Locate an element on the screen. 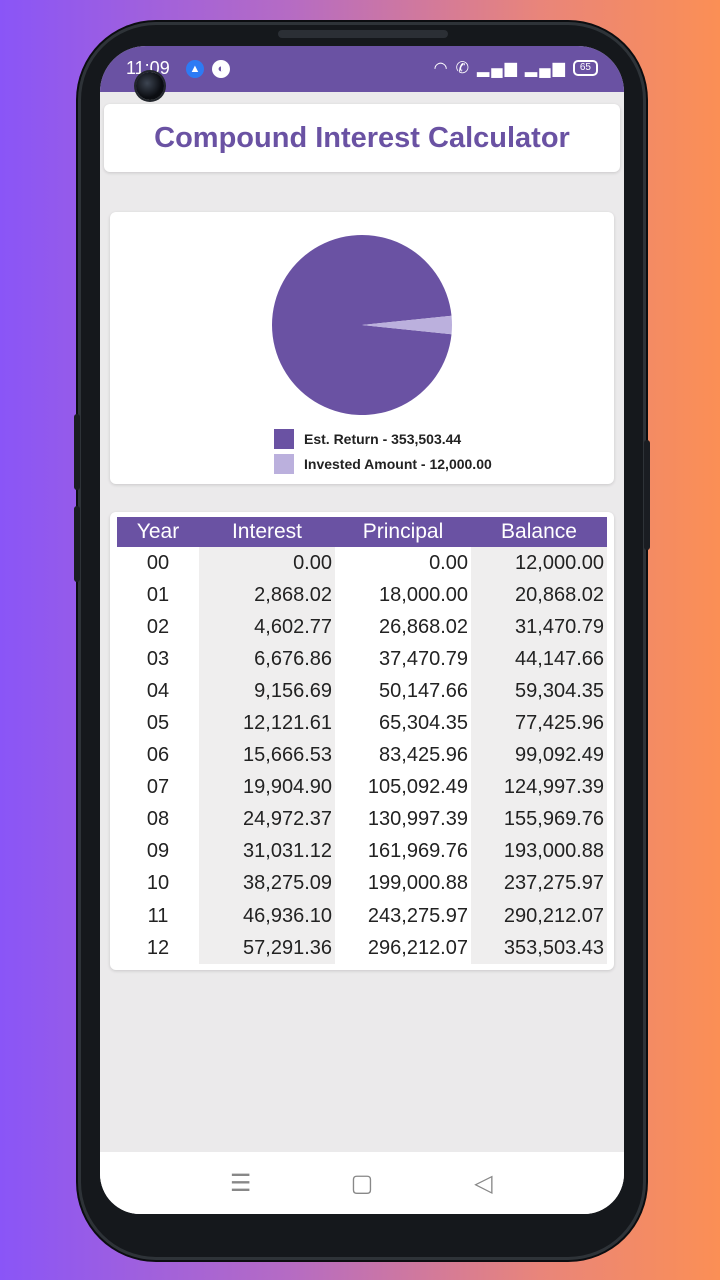 This screenshot has width=720, height=1280. cell-balance: 237,275.97 is located at coordinates (539, 884).